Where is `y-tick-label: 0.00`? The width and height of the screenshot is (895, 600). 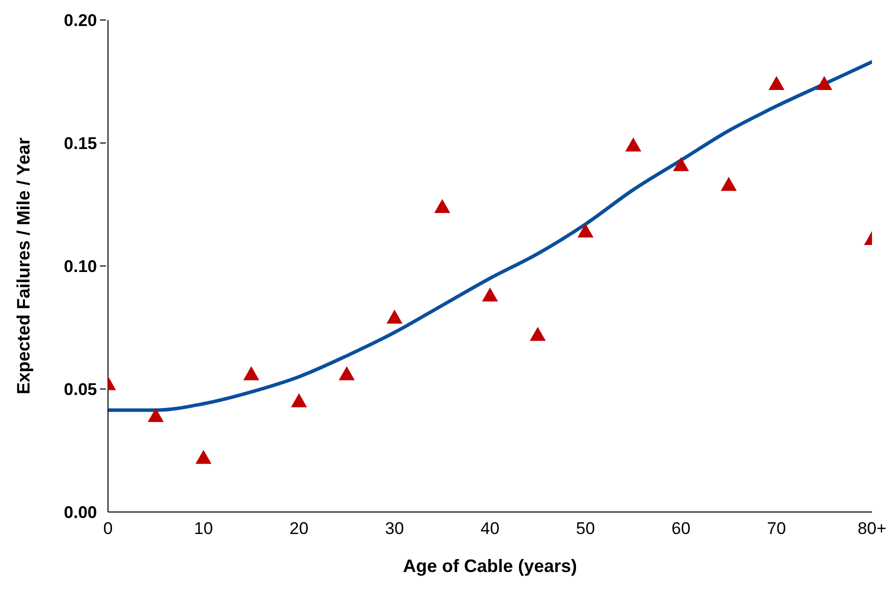
y-tick-label: 0.00 is located at coordinates (80, 512).